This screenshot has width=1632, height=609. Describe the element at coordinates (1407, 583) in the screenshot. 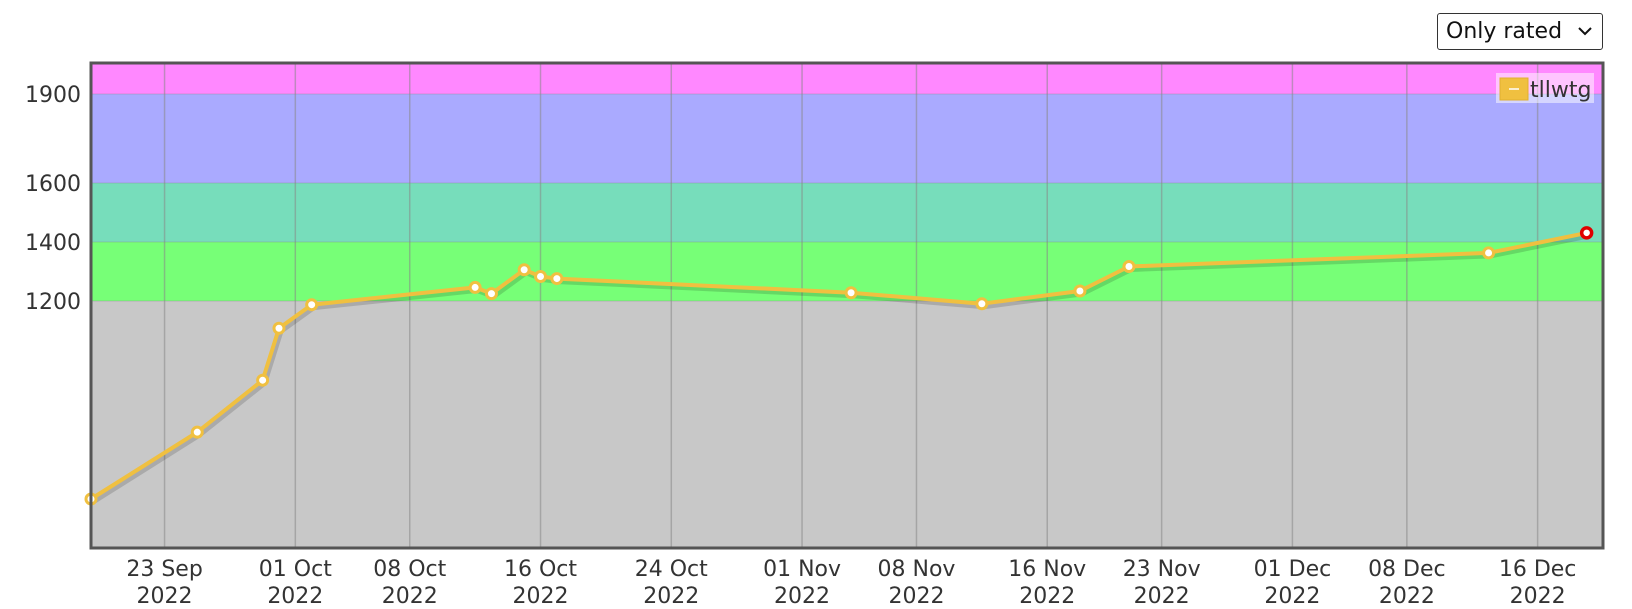

I see `x-tick-label: 08 Dec 2022` at that location.